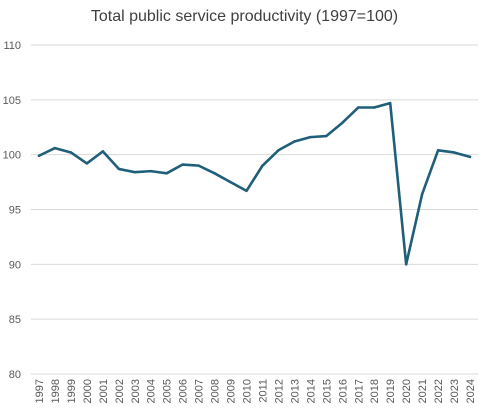  Describe the element at coordinates (454, 152) in the screenshot. I see `data-point-2023` at that location.